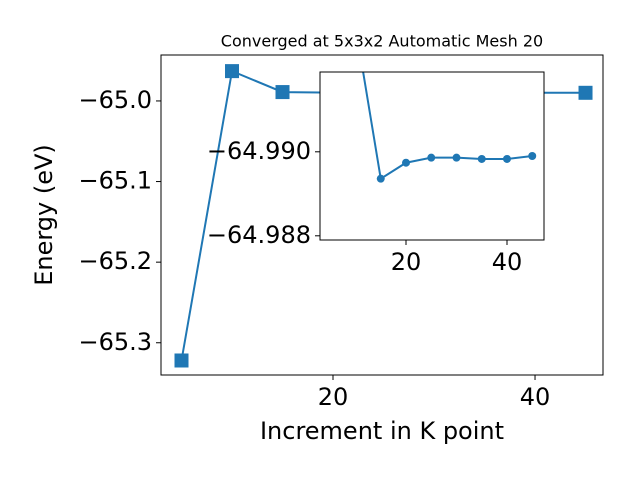 Image resolution: width=640 pixels, height=480 pixels. I want to click on y-tick-label: −64.988, so click(259, 235).